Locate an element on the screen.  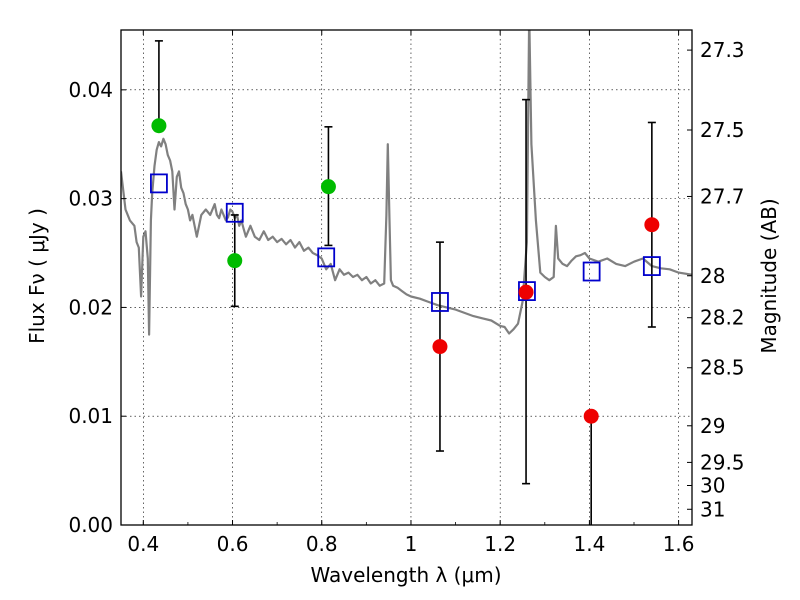
x-tick-label: 0.4 is located at coordinates (143, 544).